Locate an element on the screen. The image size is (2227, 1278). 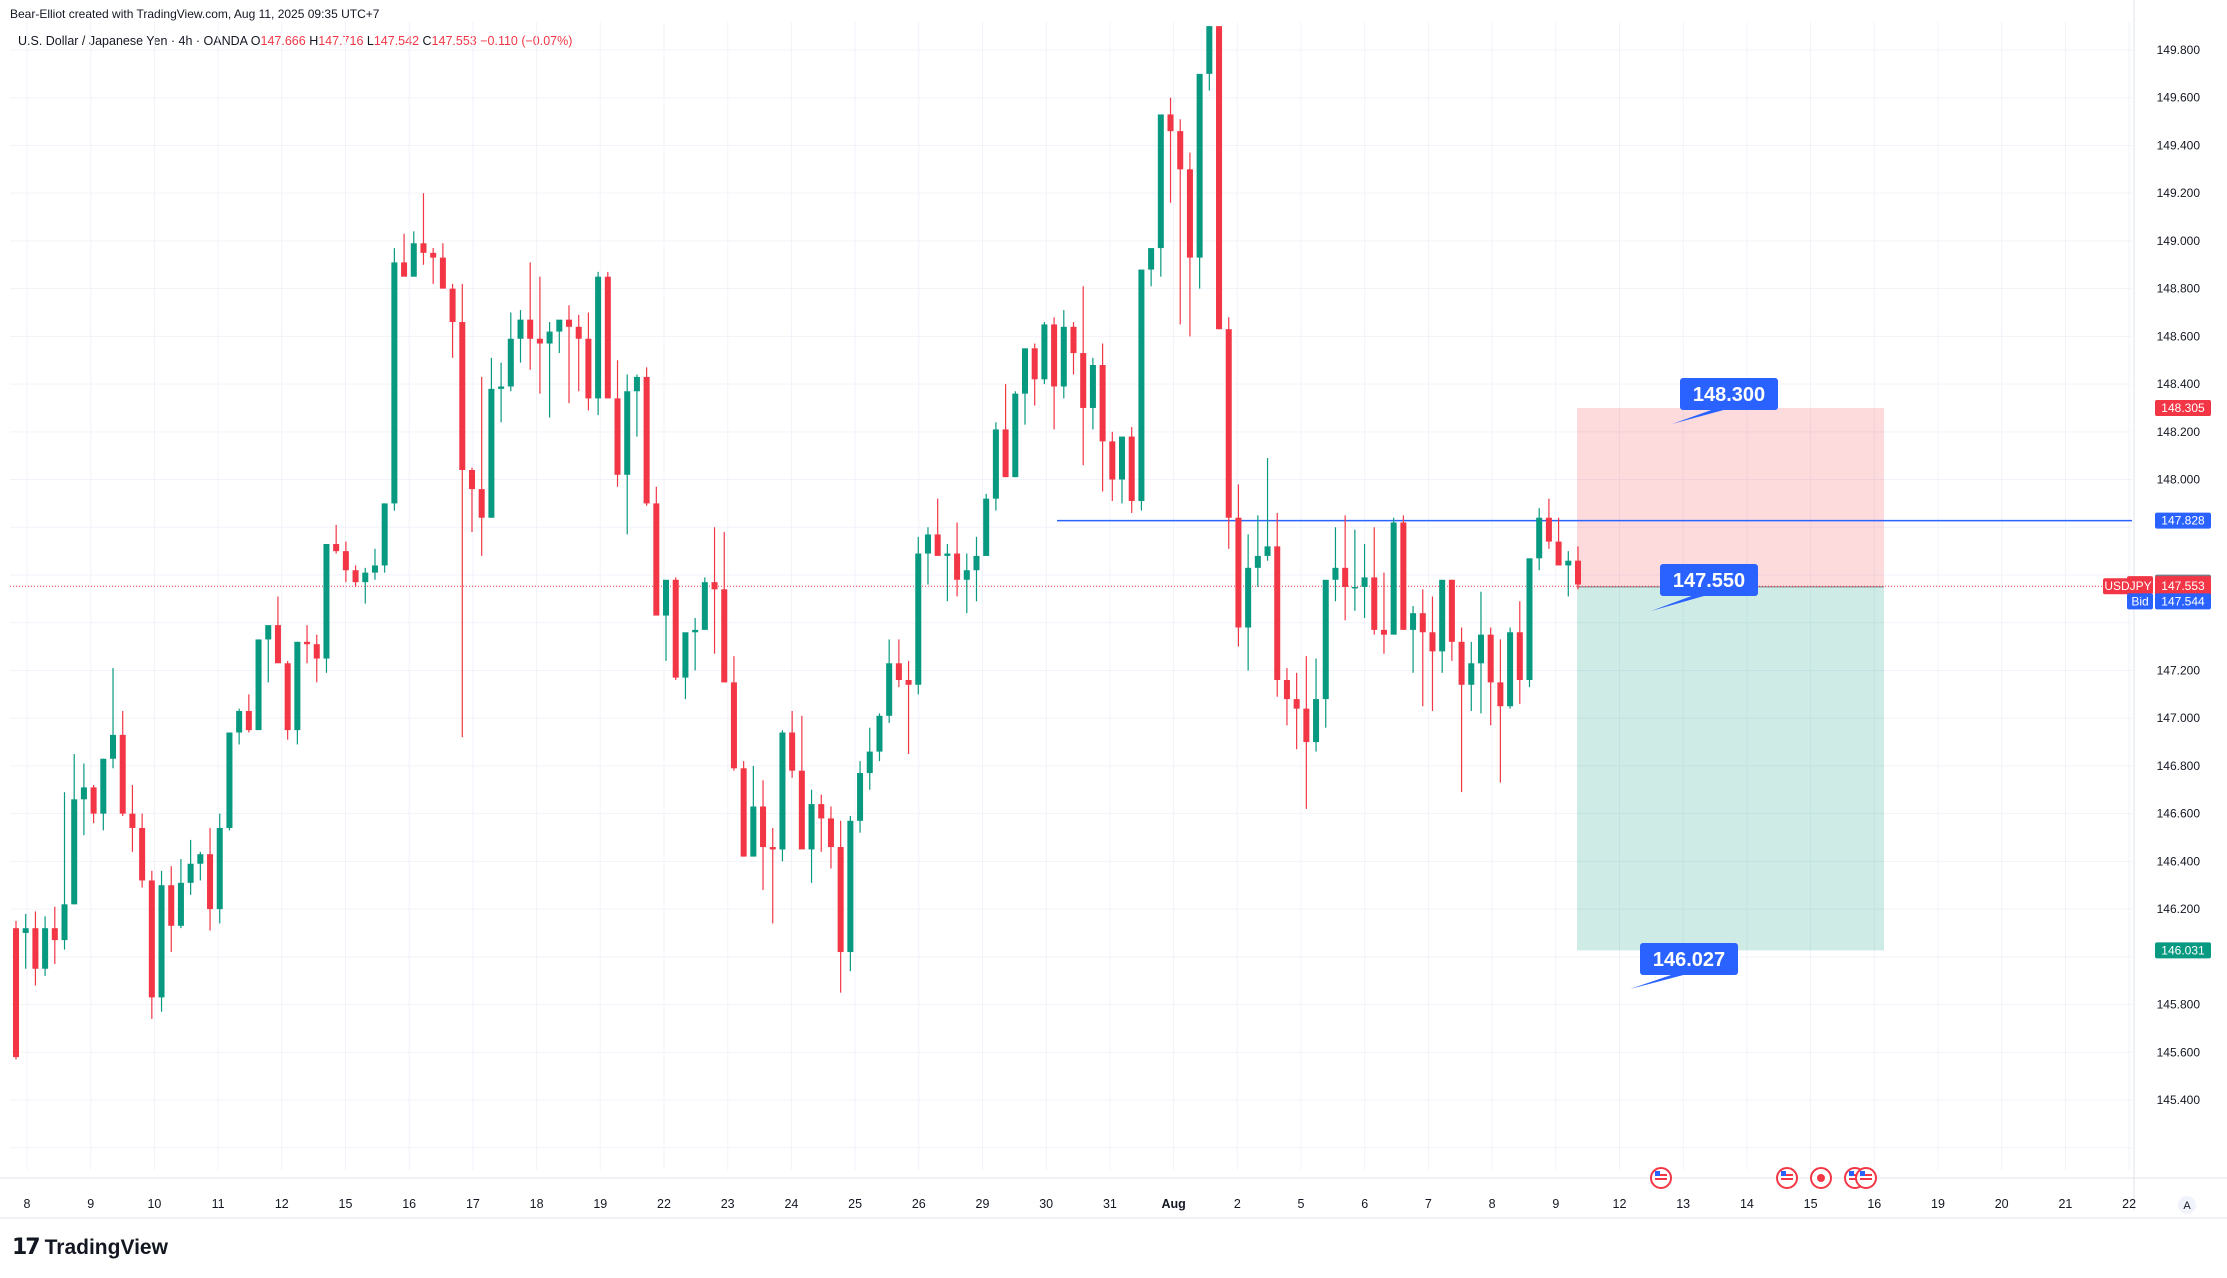
close-label: C is located at coordinates (427, 41).